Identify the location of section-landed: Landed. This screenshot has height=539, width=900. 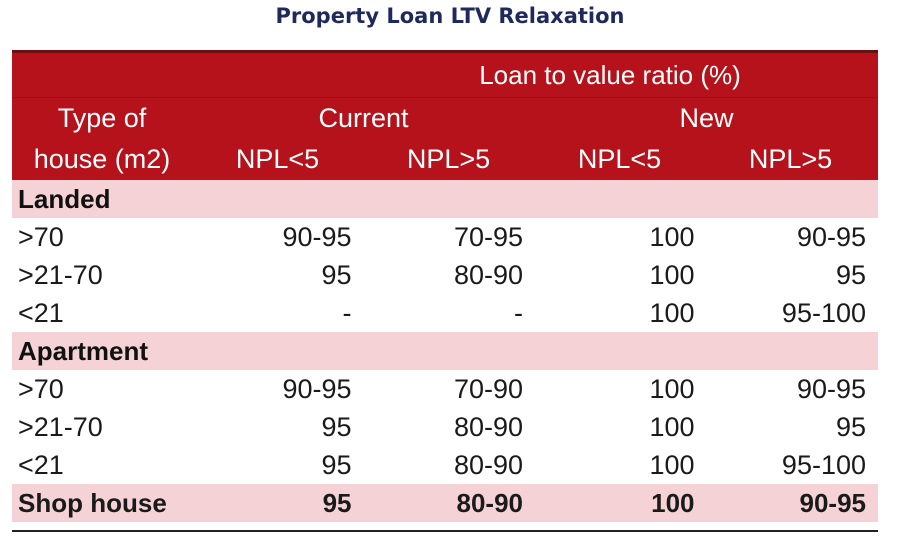
(445, 199).